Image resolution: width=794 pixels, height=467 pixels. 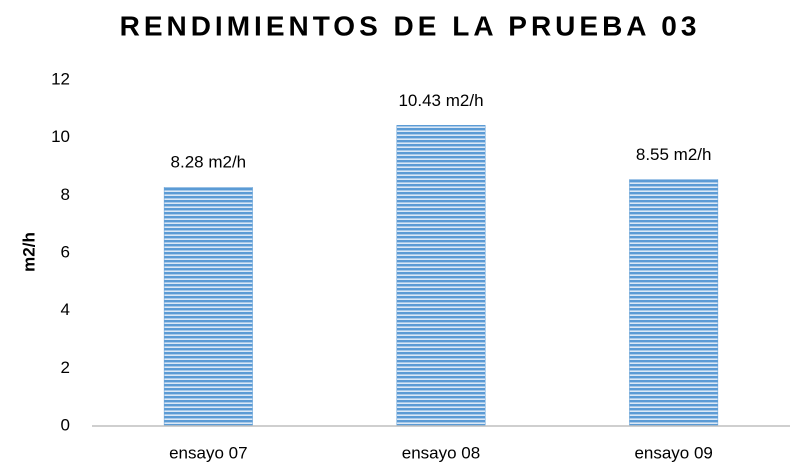 What do you see at coordinates (60, 136) in the screenshot?
I see `y-tick-label: 10` at bounding box center [60, 136].